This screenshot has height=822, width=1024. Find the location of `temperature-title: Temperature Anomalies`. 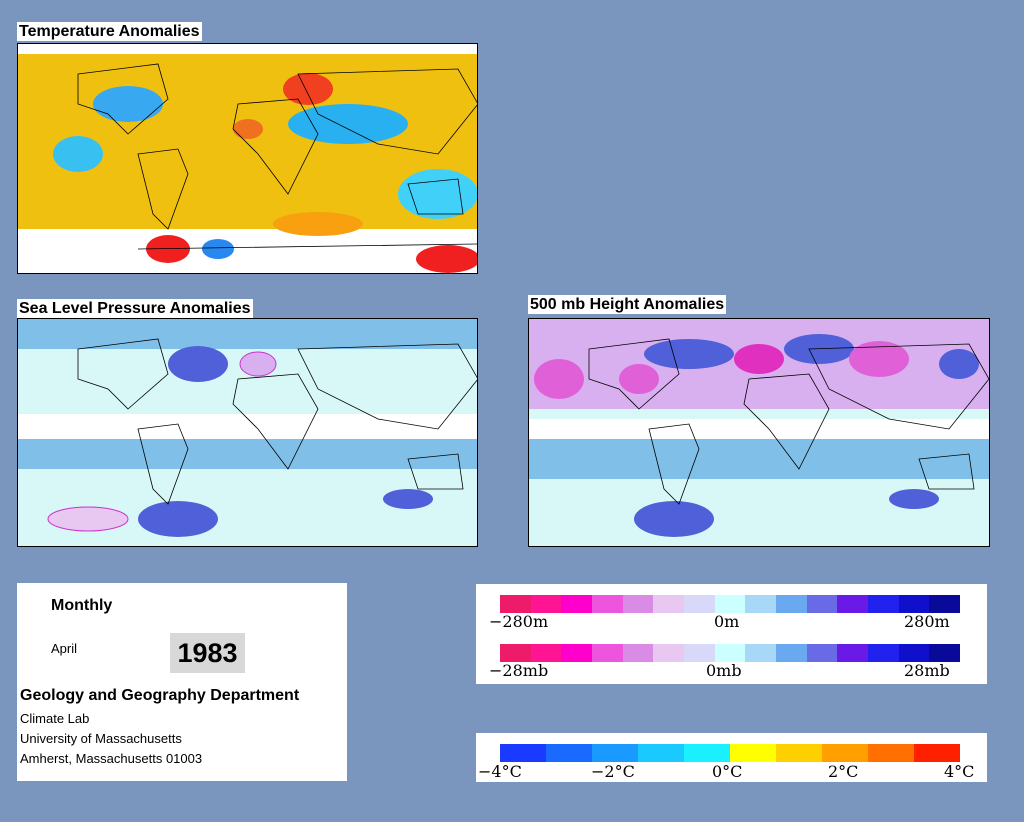

temperature-title: Temperature Anomalies is located at coordinates (109, 31).